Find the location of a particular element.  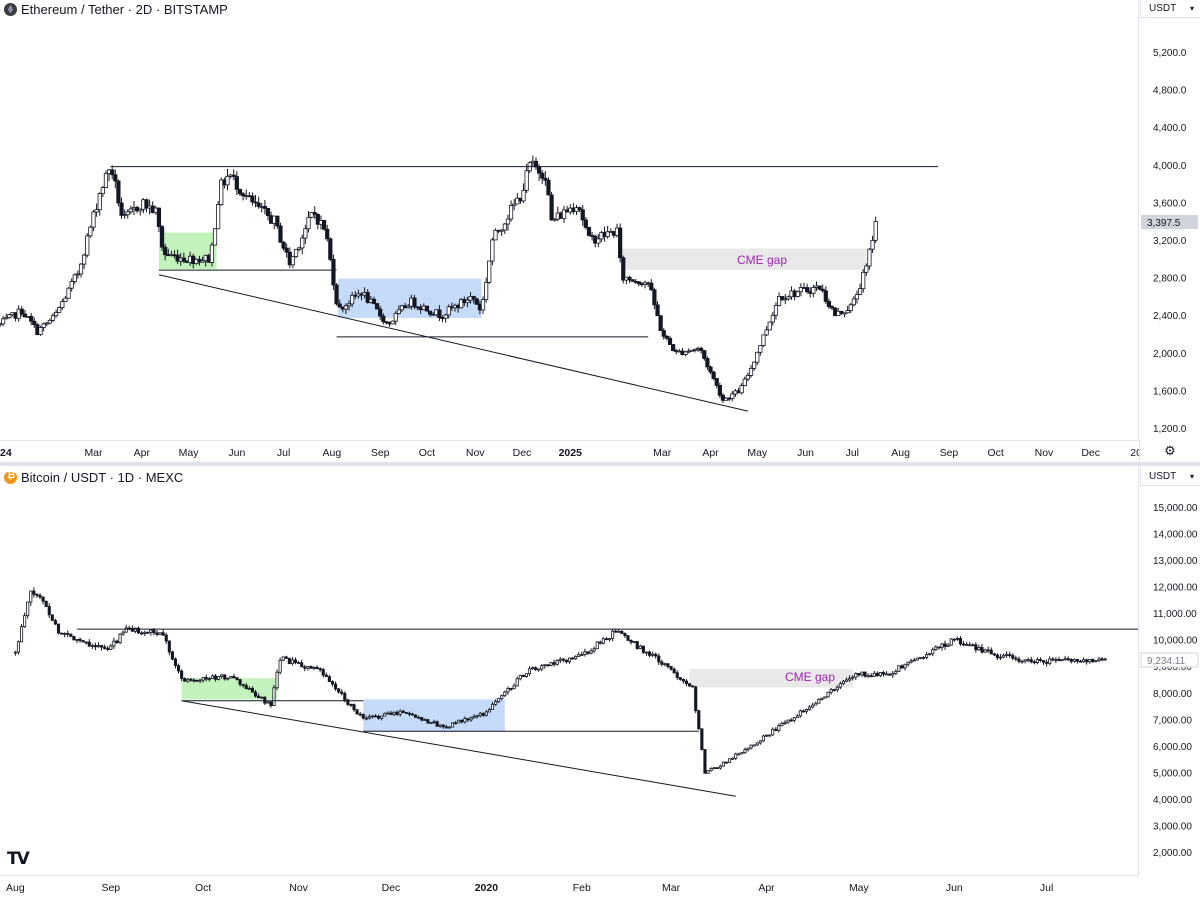

btc-currency-select: USDT ▾ is located at coordinates (1170, 477).